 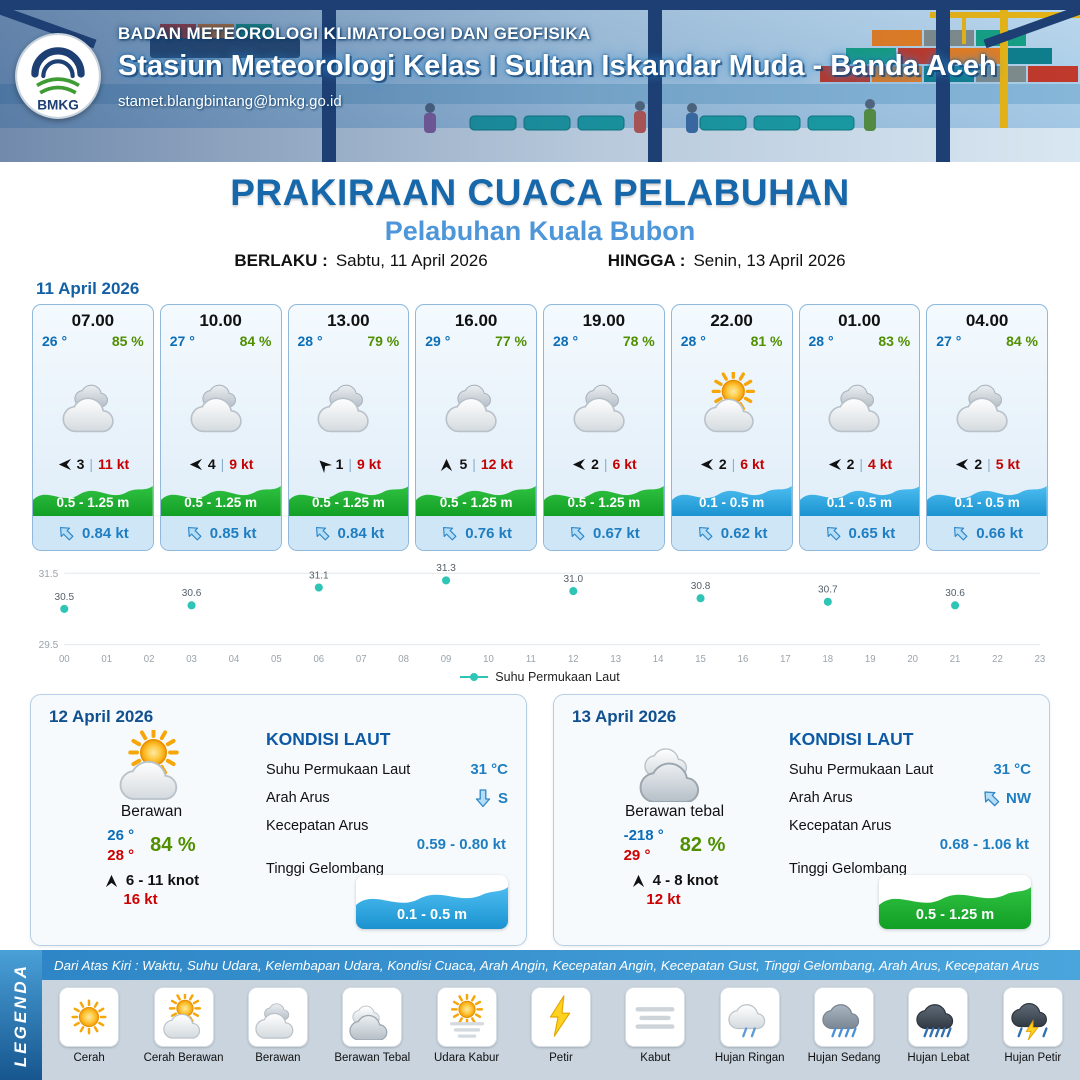 I want to click on svg-text: 30.5, so click(x=64, y=597).